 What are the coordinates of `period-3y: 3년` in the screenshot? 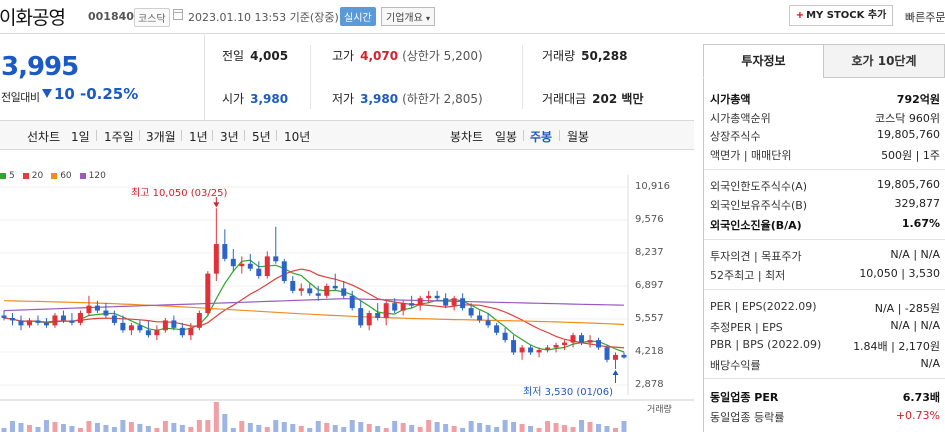 It's located at (229, 137).